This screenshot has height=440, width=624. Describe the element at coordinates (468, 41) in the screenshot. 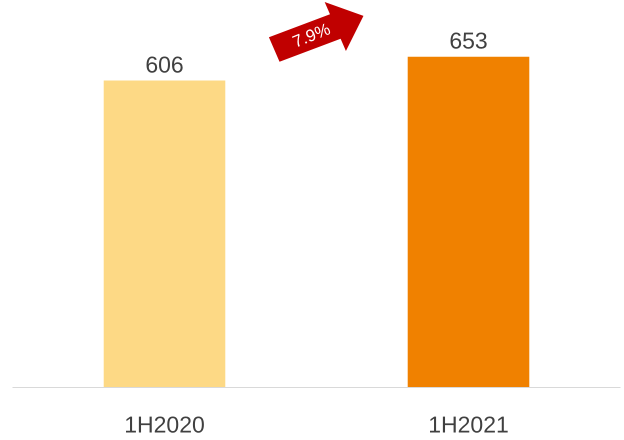

I see `data-label: 653` at that location.